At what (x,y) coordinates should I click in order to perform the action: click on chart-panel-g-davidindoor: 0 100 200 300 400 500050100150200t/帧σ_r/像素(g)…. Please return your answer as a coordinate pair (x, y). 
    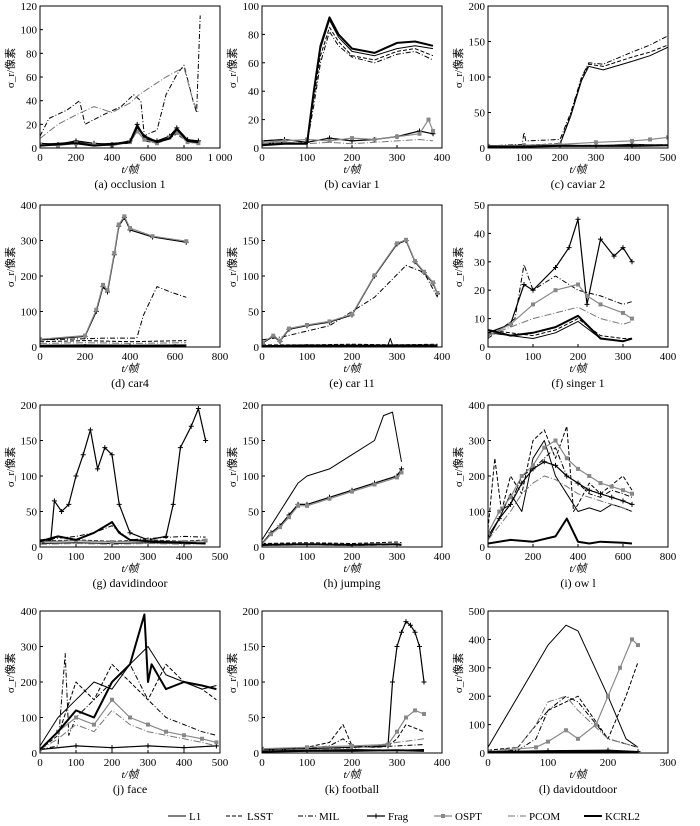
    Looking at the image, I should click on (116, 495).